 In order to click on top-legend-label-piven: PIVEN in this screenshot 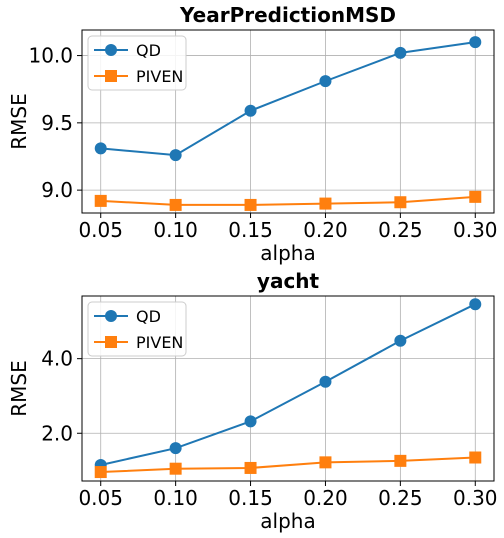, I will do `click(159, 76)`.